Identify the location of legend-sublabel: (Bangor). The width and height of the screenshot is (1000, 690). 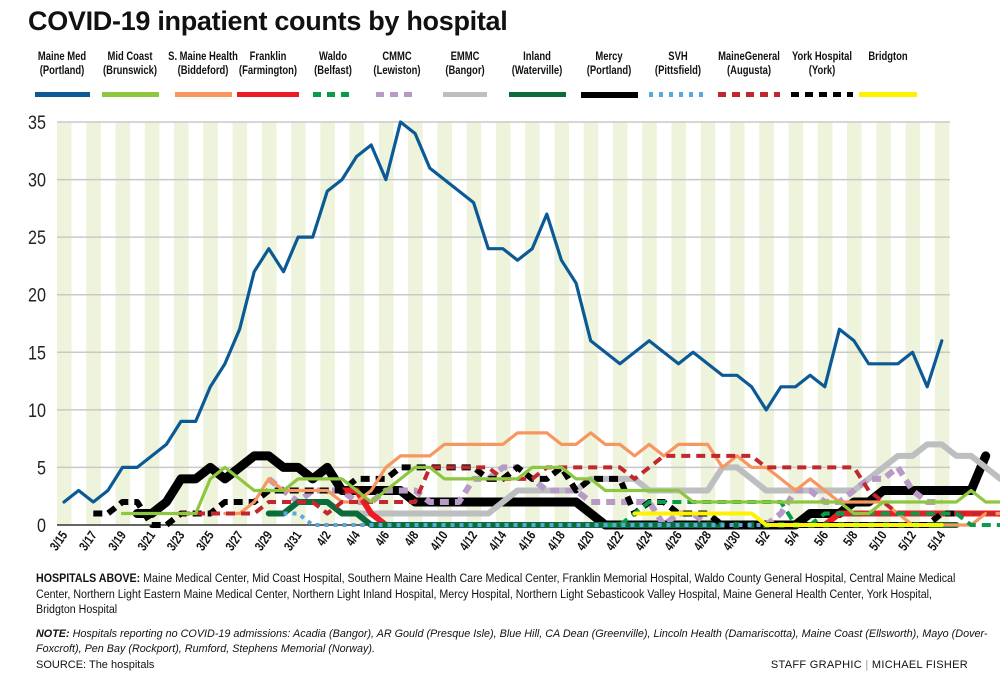
(465, 71).